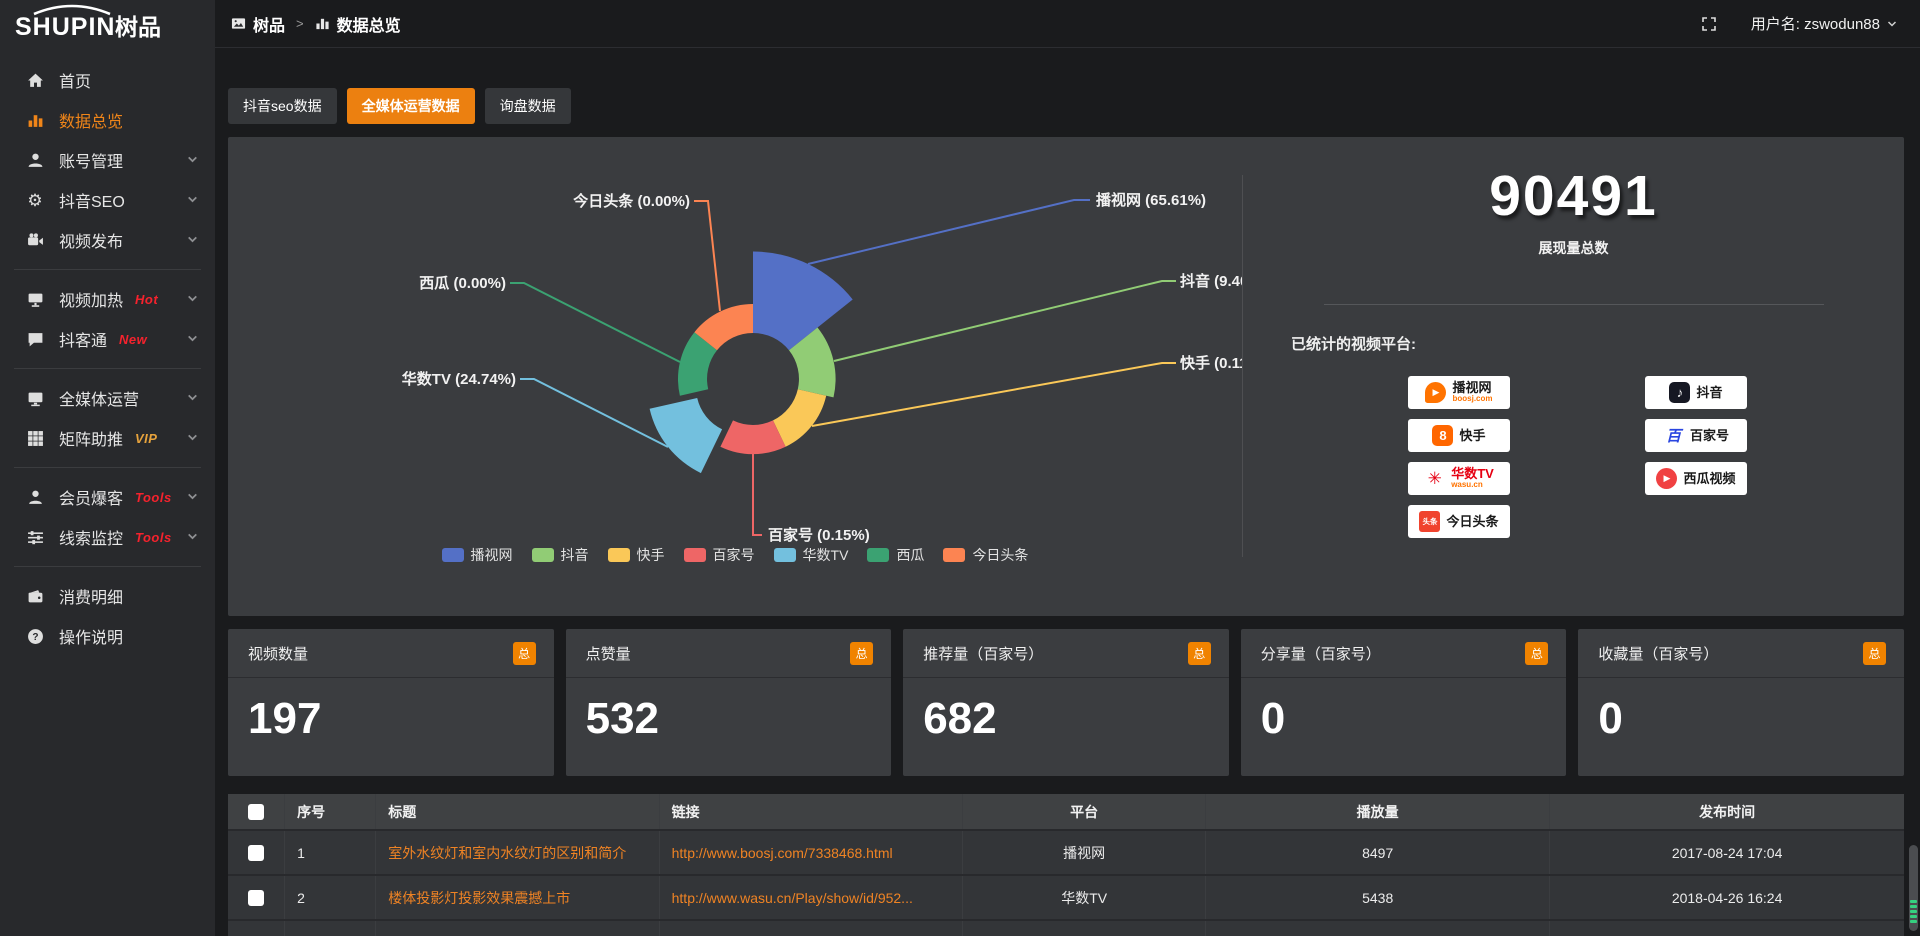 Image resolution: width=1920 pixels, height=936 pixels. I want to click on card-value: 682, so click(960, 718).